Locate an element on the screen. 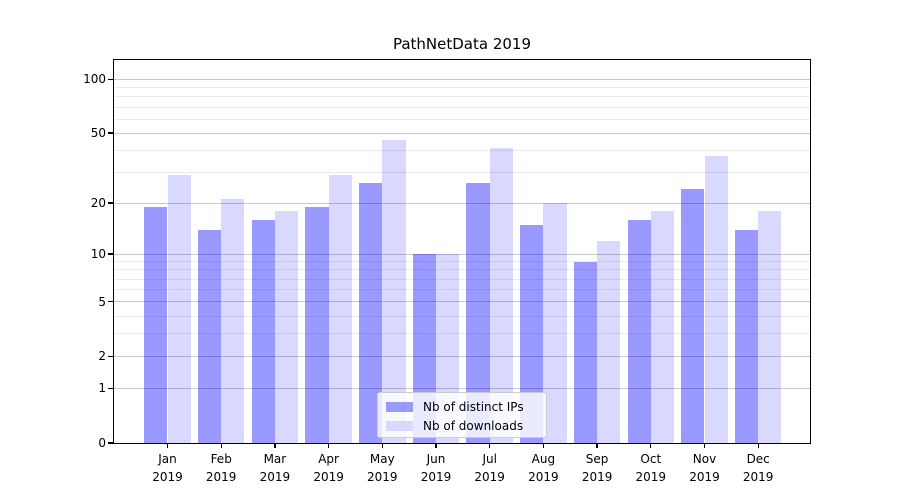  x-tick-month: Feb is located at coordinates (221, 459).